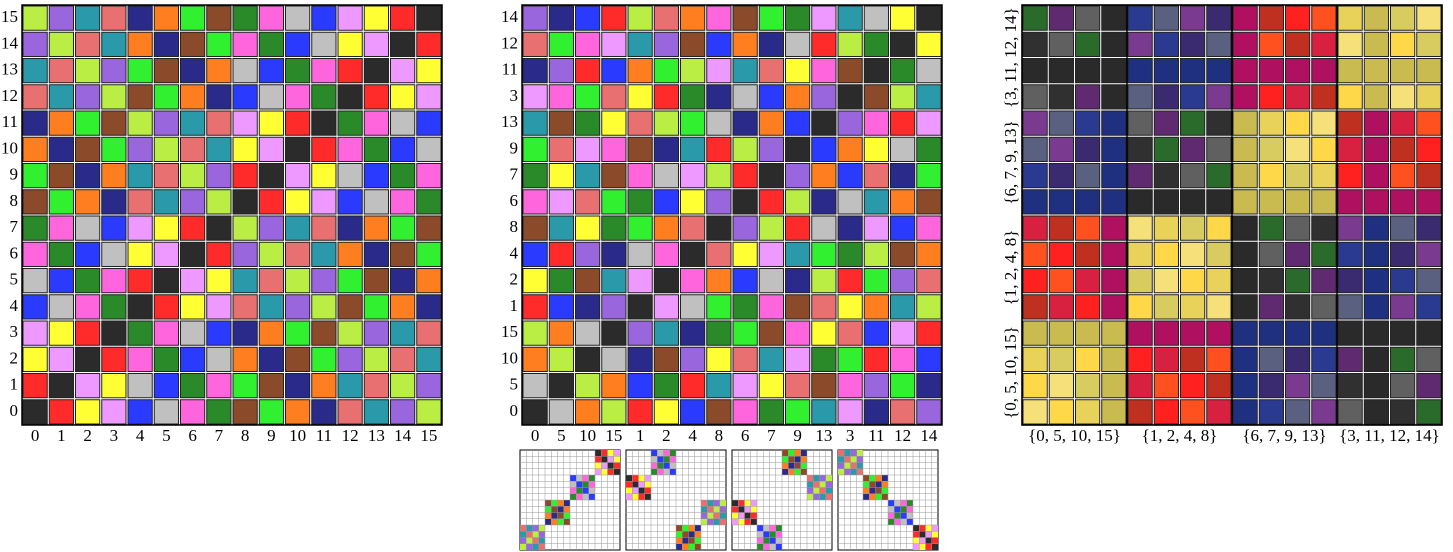  Describe the element at coordinates (9, 95) in the screenshot. I see `row-label: 12` at that location.